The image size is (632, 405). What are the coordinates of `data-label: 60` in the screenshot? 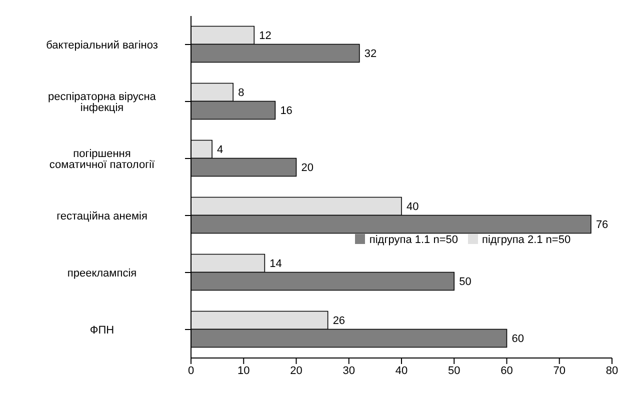 It's located at (518, 339).